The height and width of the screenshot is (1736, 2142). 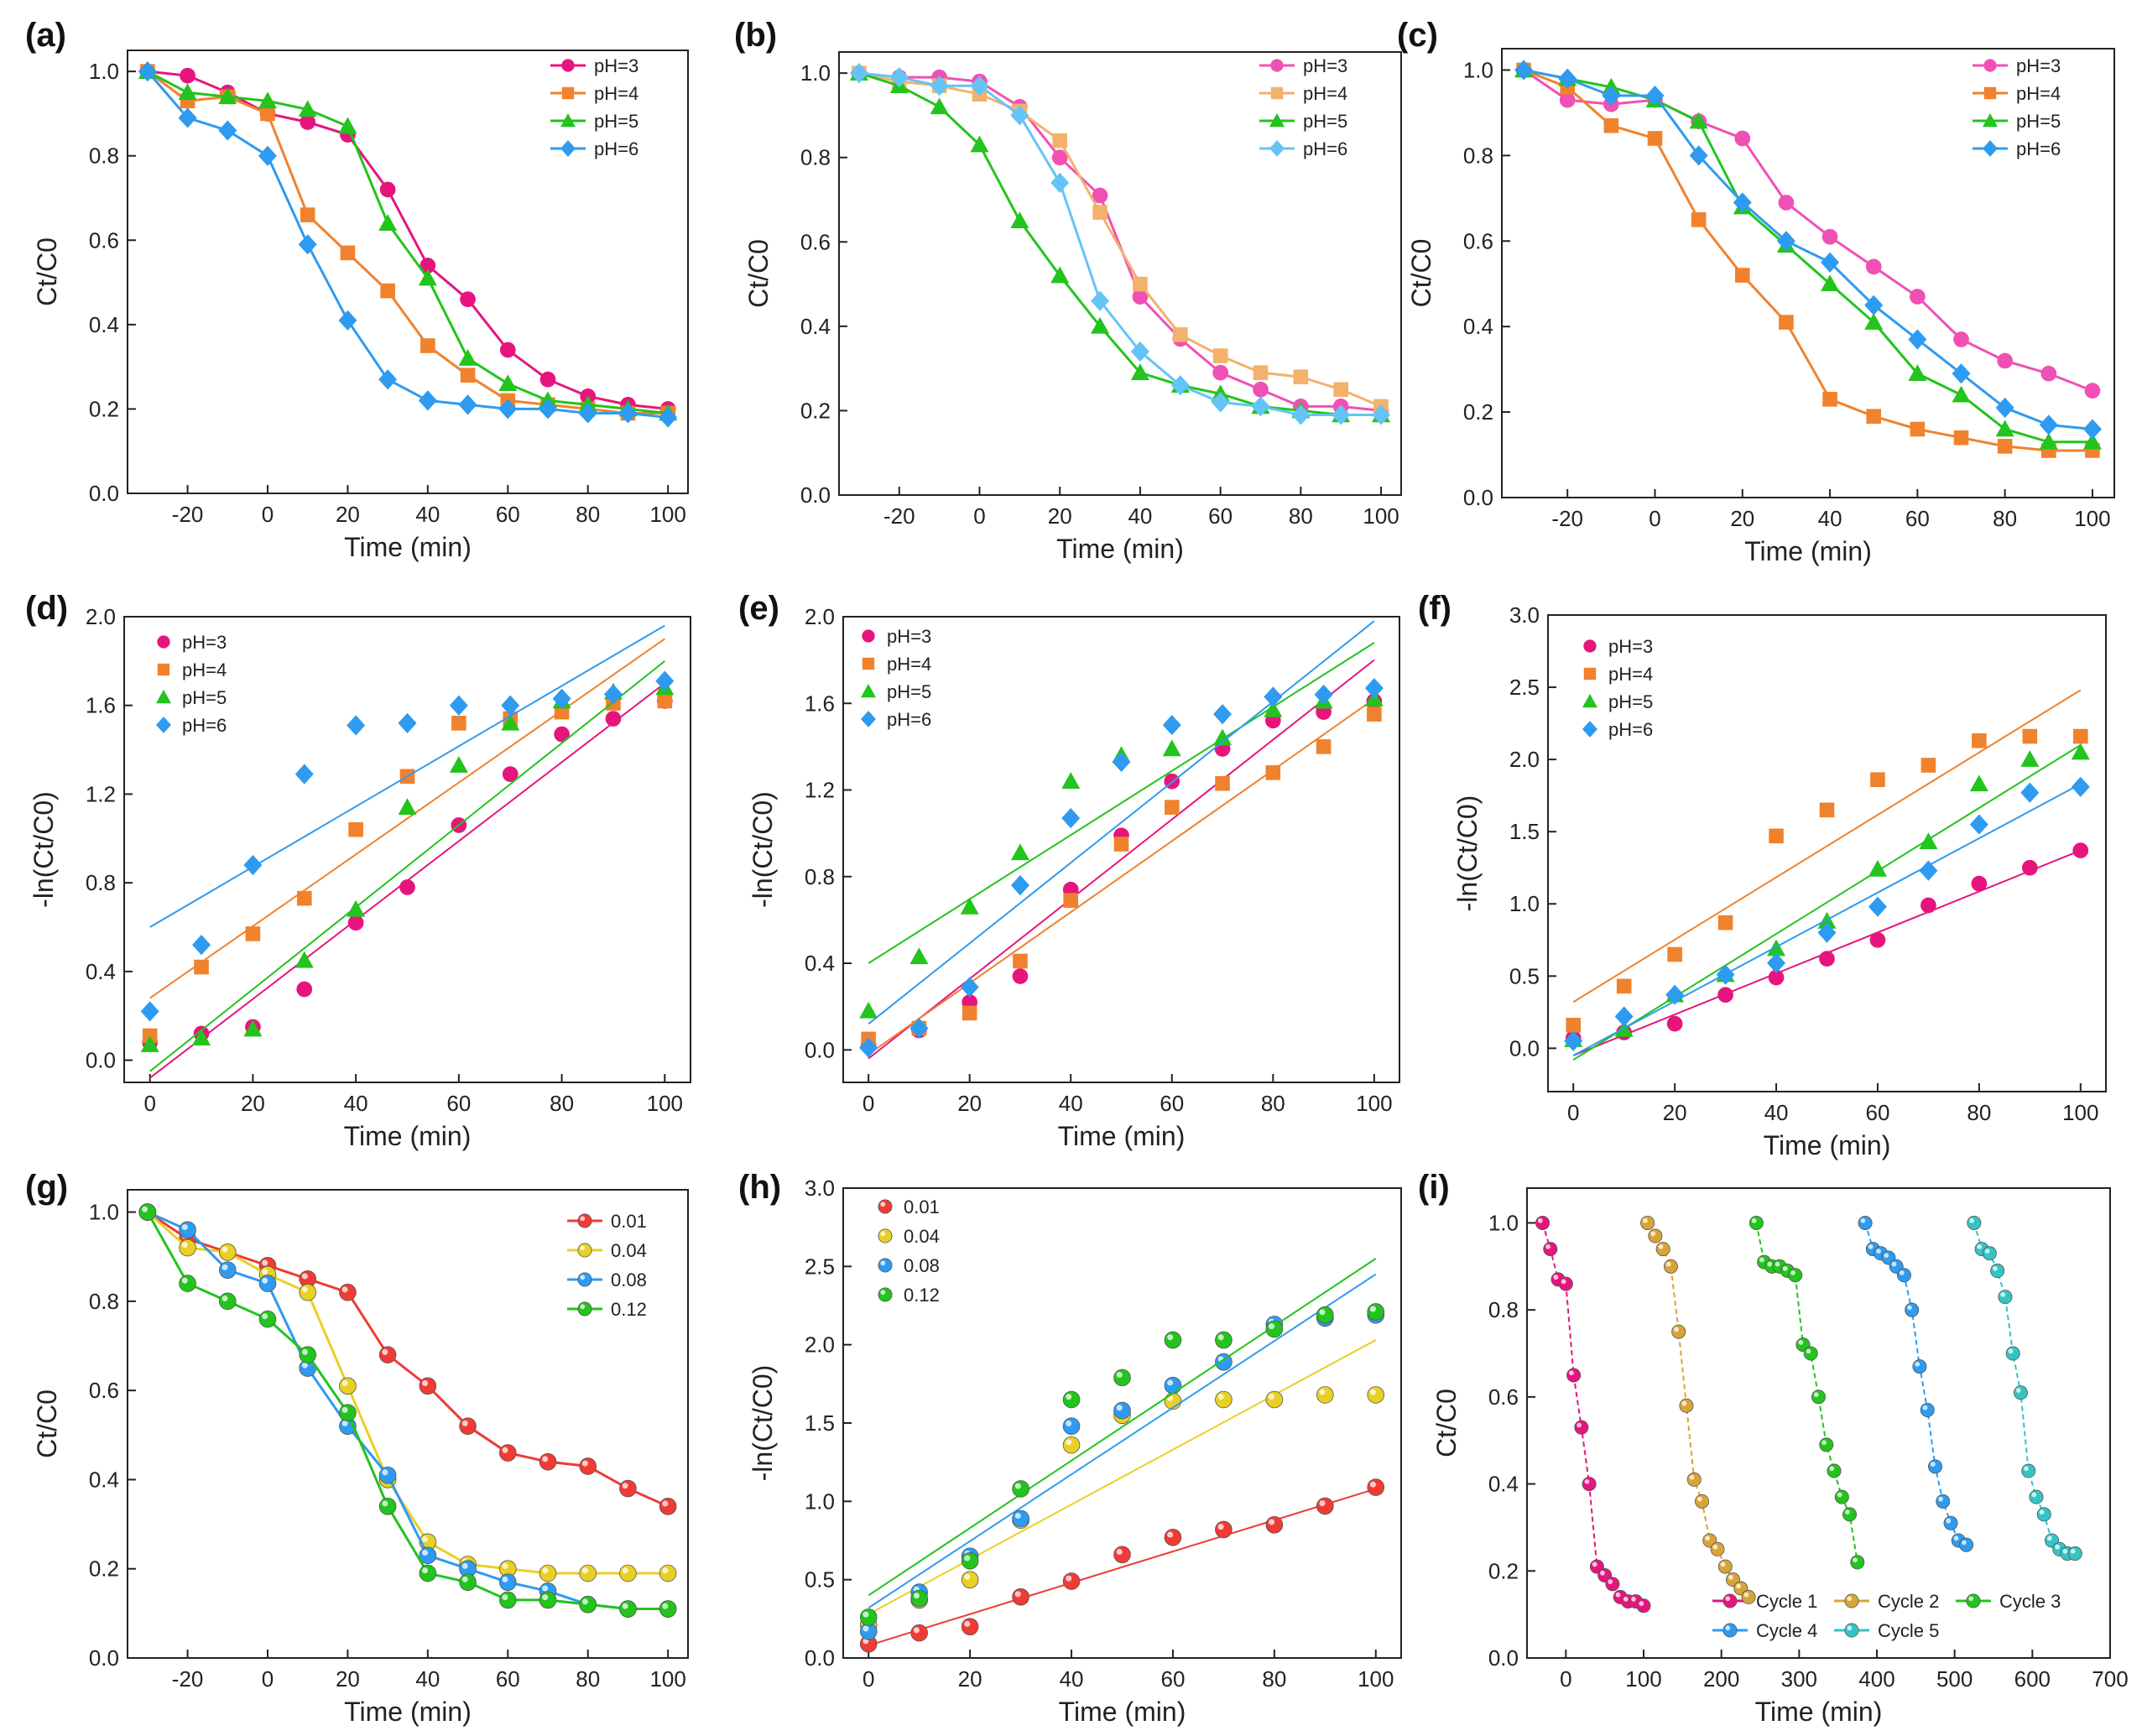 I want to click on x-tick-label: 20, so click(x=970, y=1679).